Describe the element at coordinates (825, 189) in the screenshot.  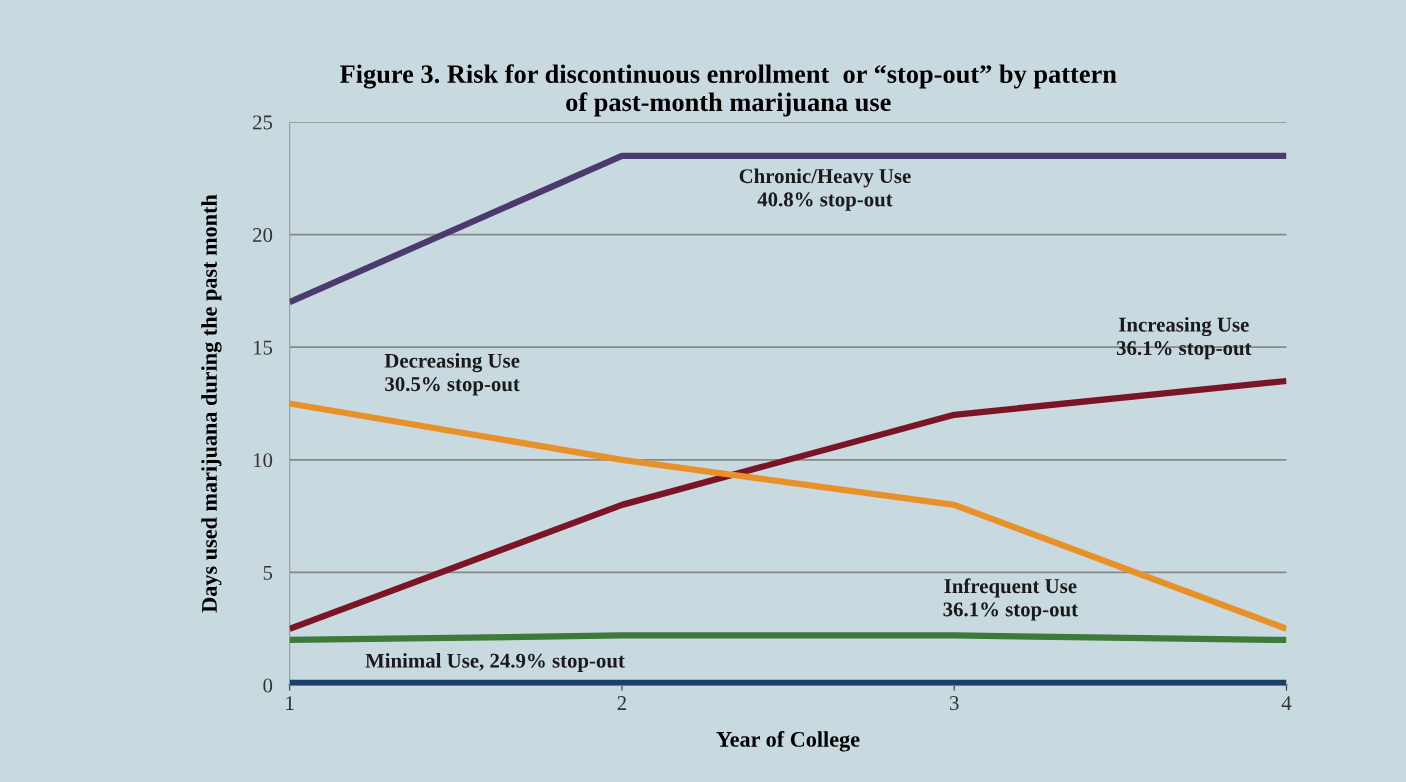
I see `series-label: Chronic/Heavy Use 40.8% stop-out` at that location.